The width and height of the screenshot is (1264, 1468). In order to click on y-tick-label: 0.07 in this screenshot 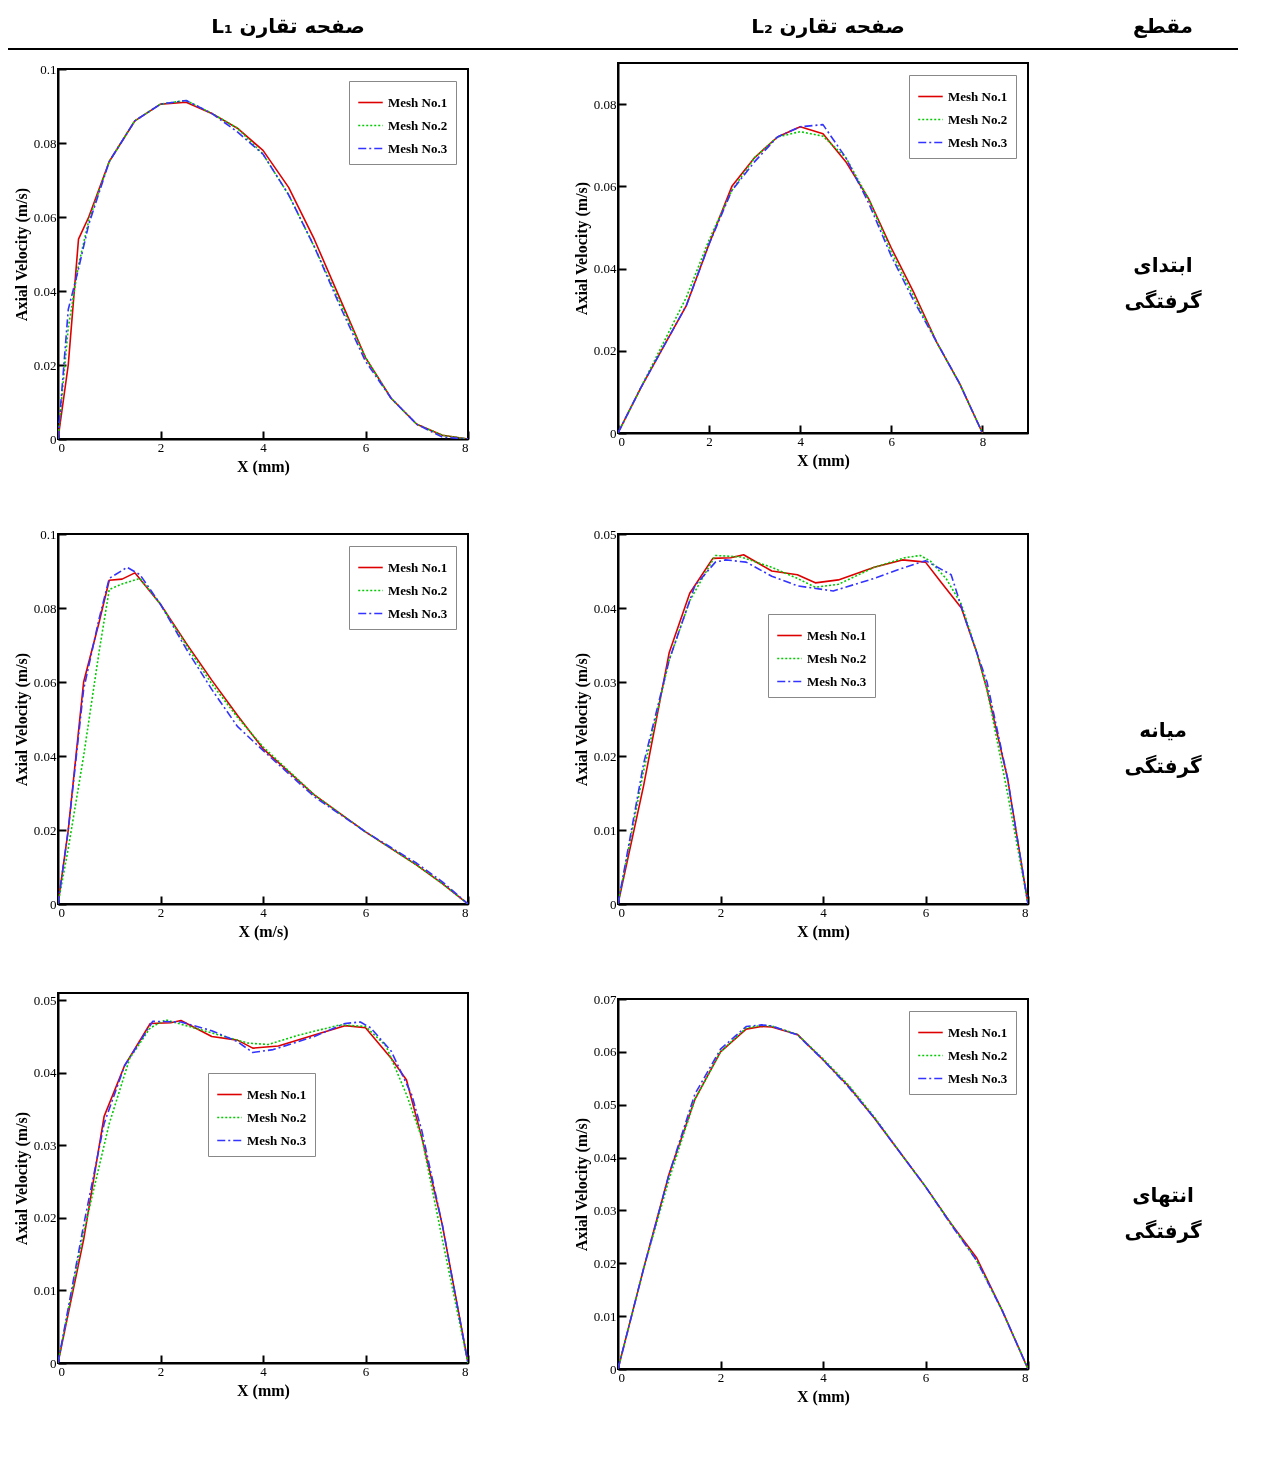, I will do `click(605, 999)`.